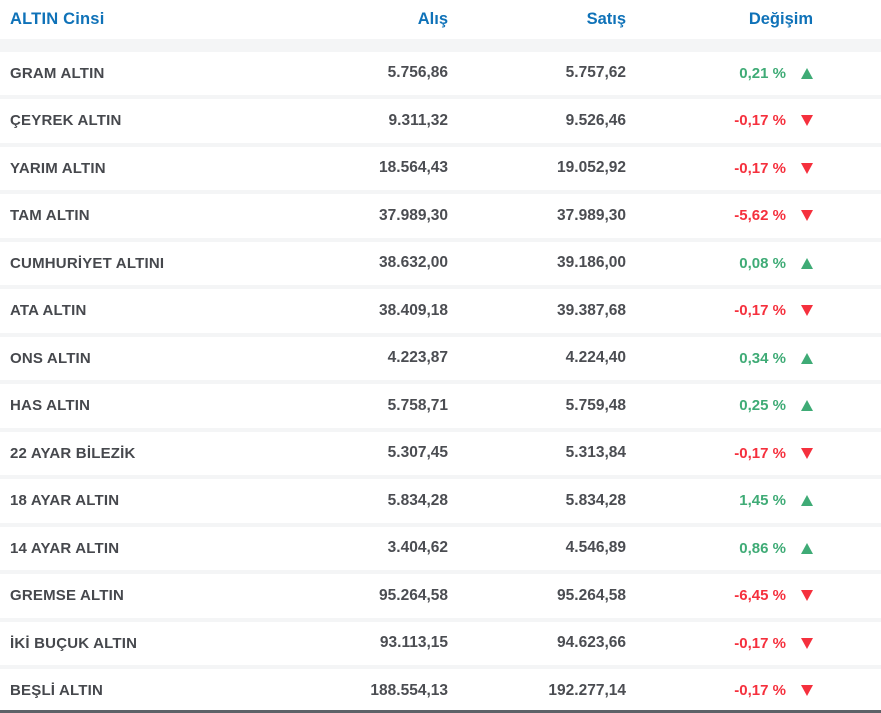 The image size is (881, 713). I want to click on sell-price: 4.224,40, so click(595, 358).